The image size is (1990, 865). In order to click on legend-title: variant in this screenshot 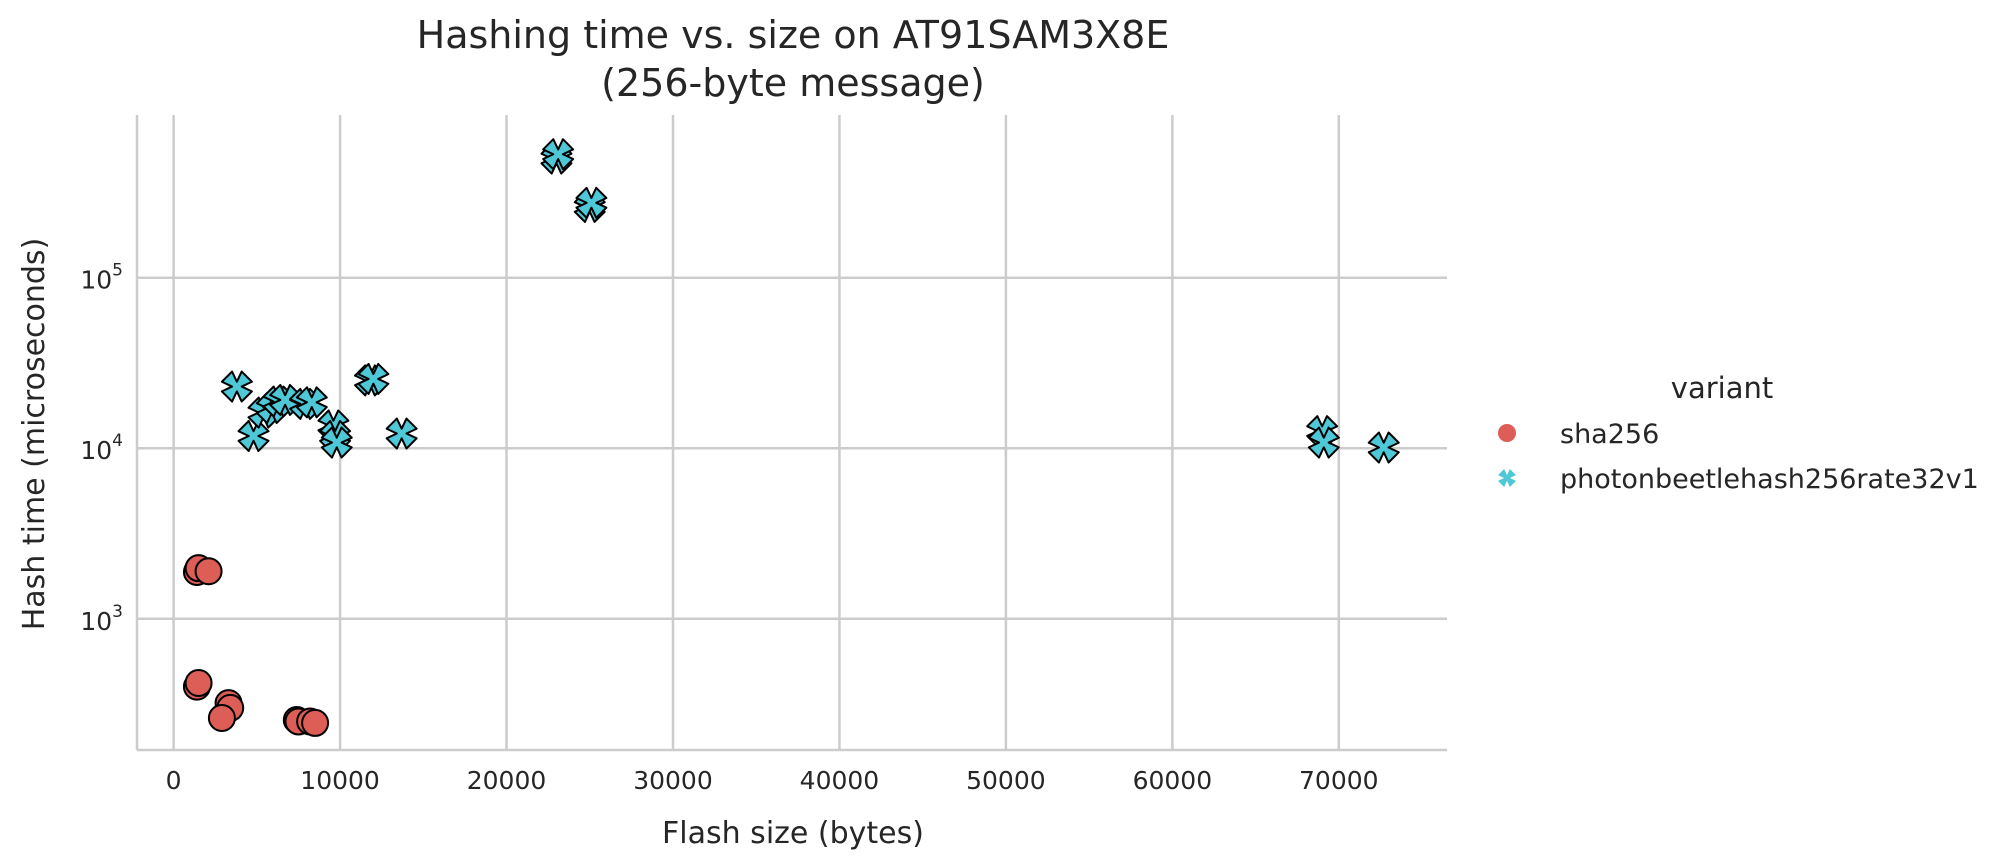, I will do `click(1722, 388)`.